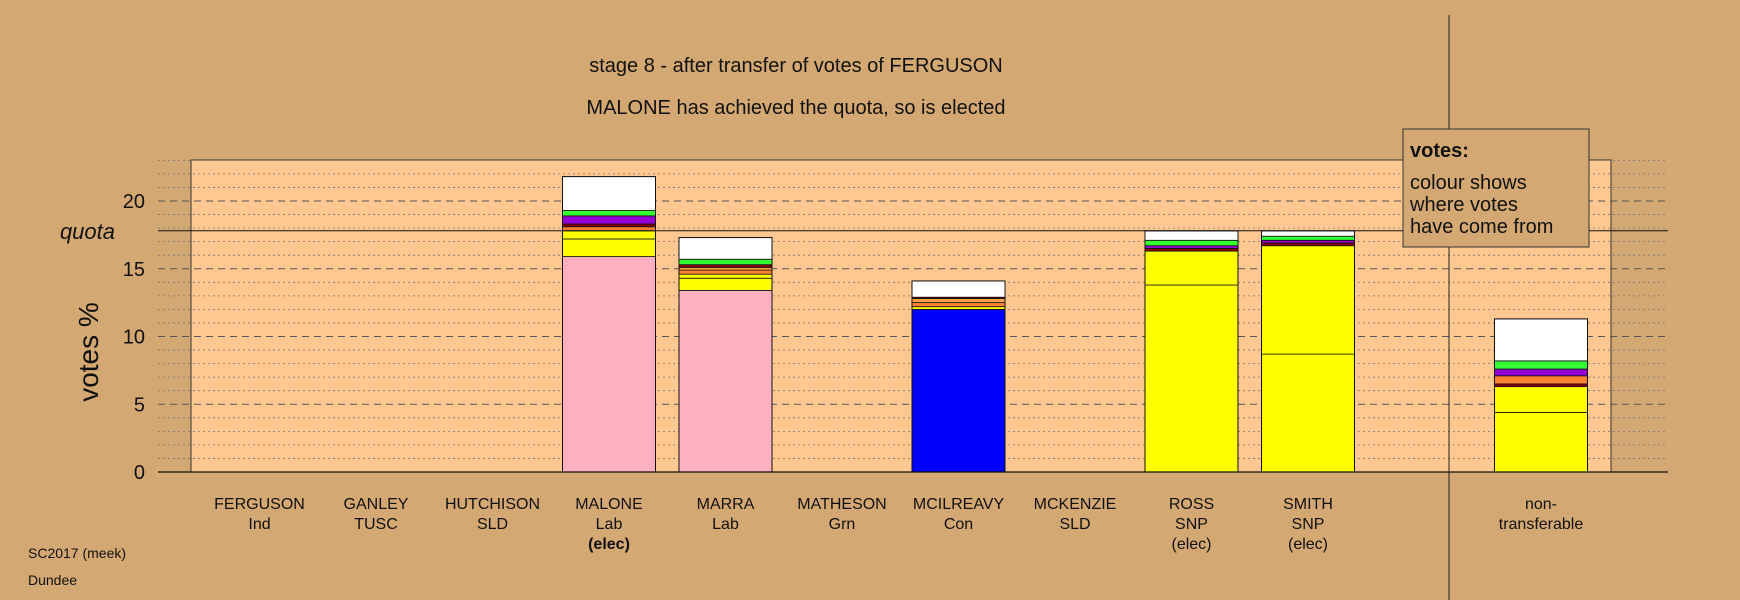  I want to click on x-tick-label: non-, so click(1541, 504).